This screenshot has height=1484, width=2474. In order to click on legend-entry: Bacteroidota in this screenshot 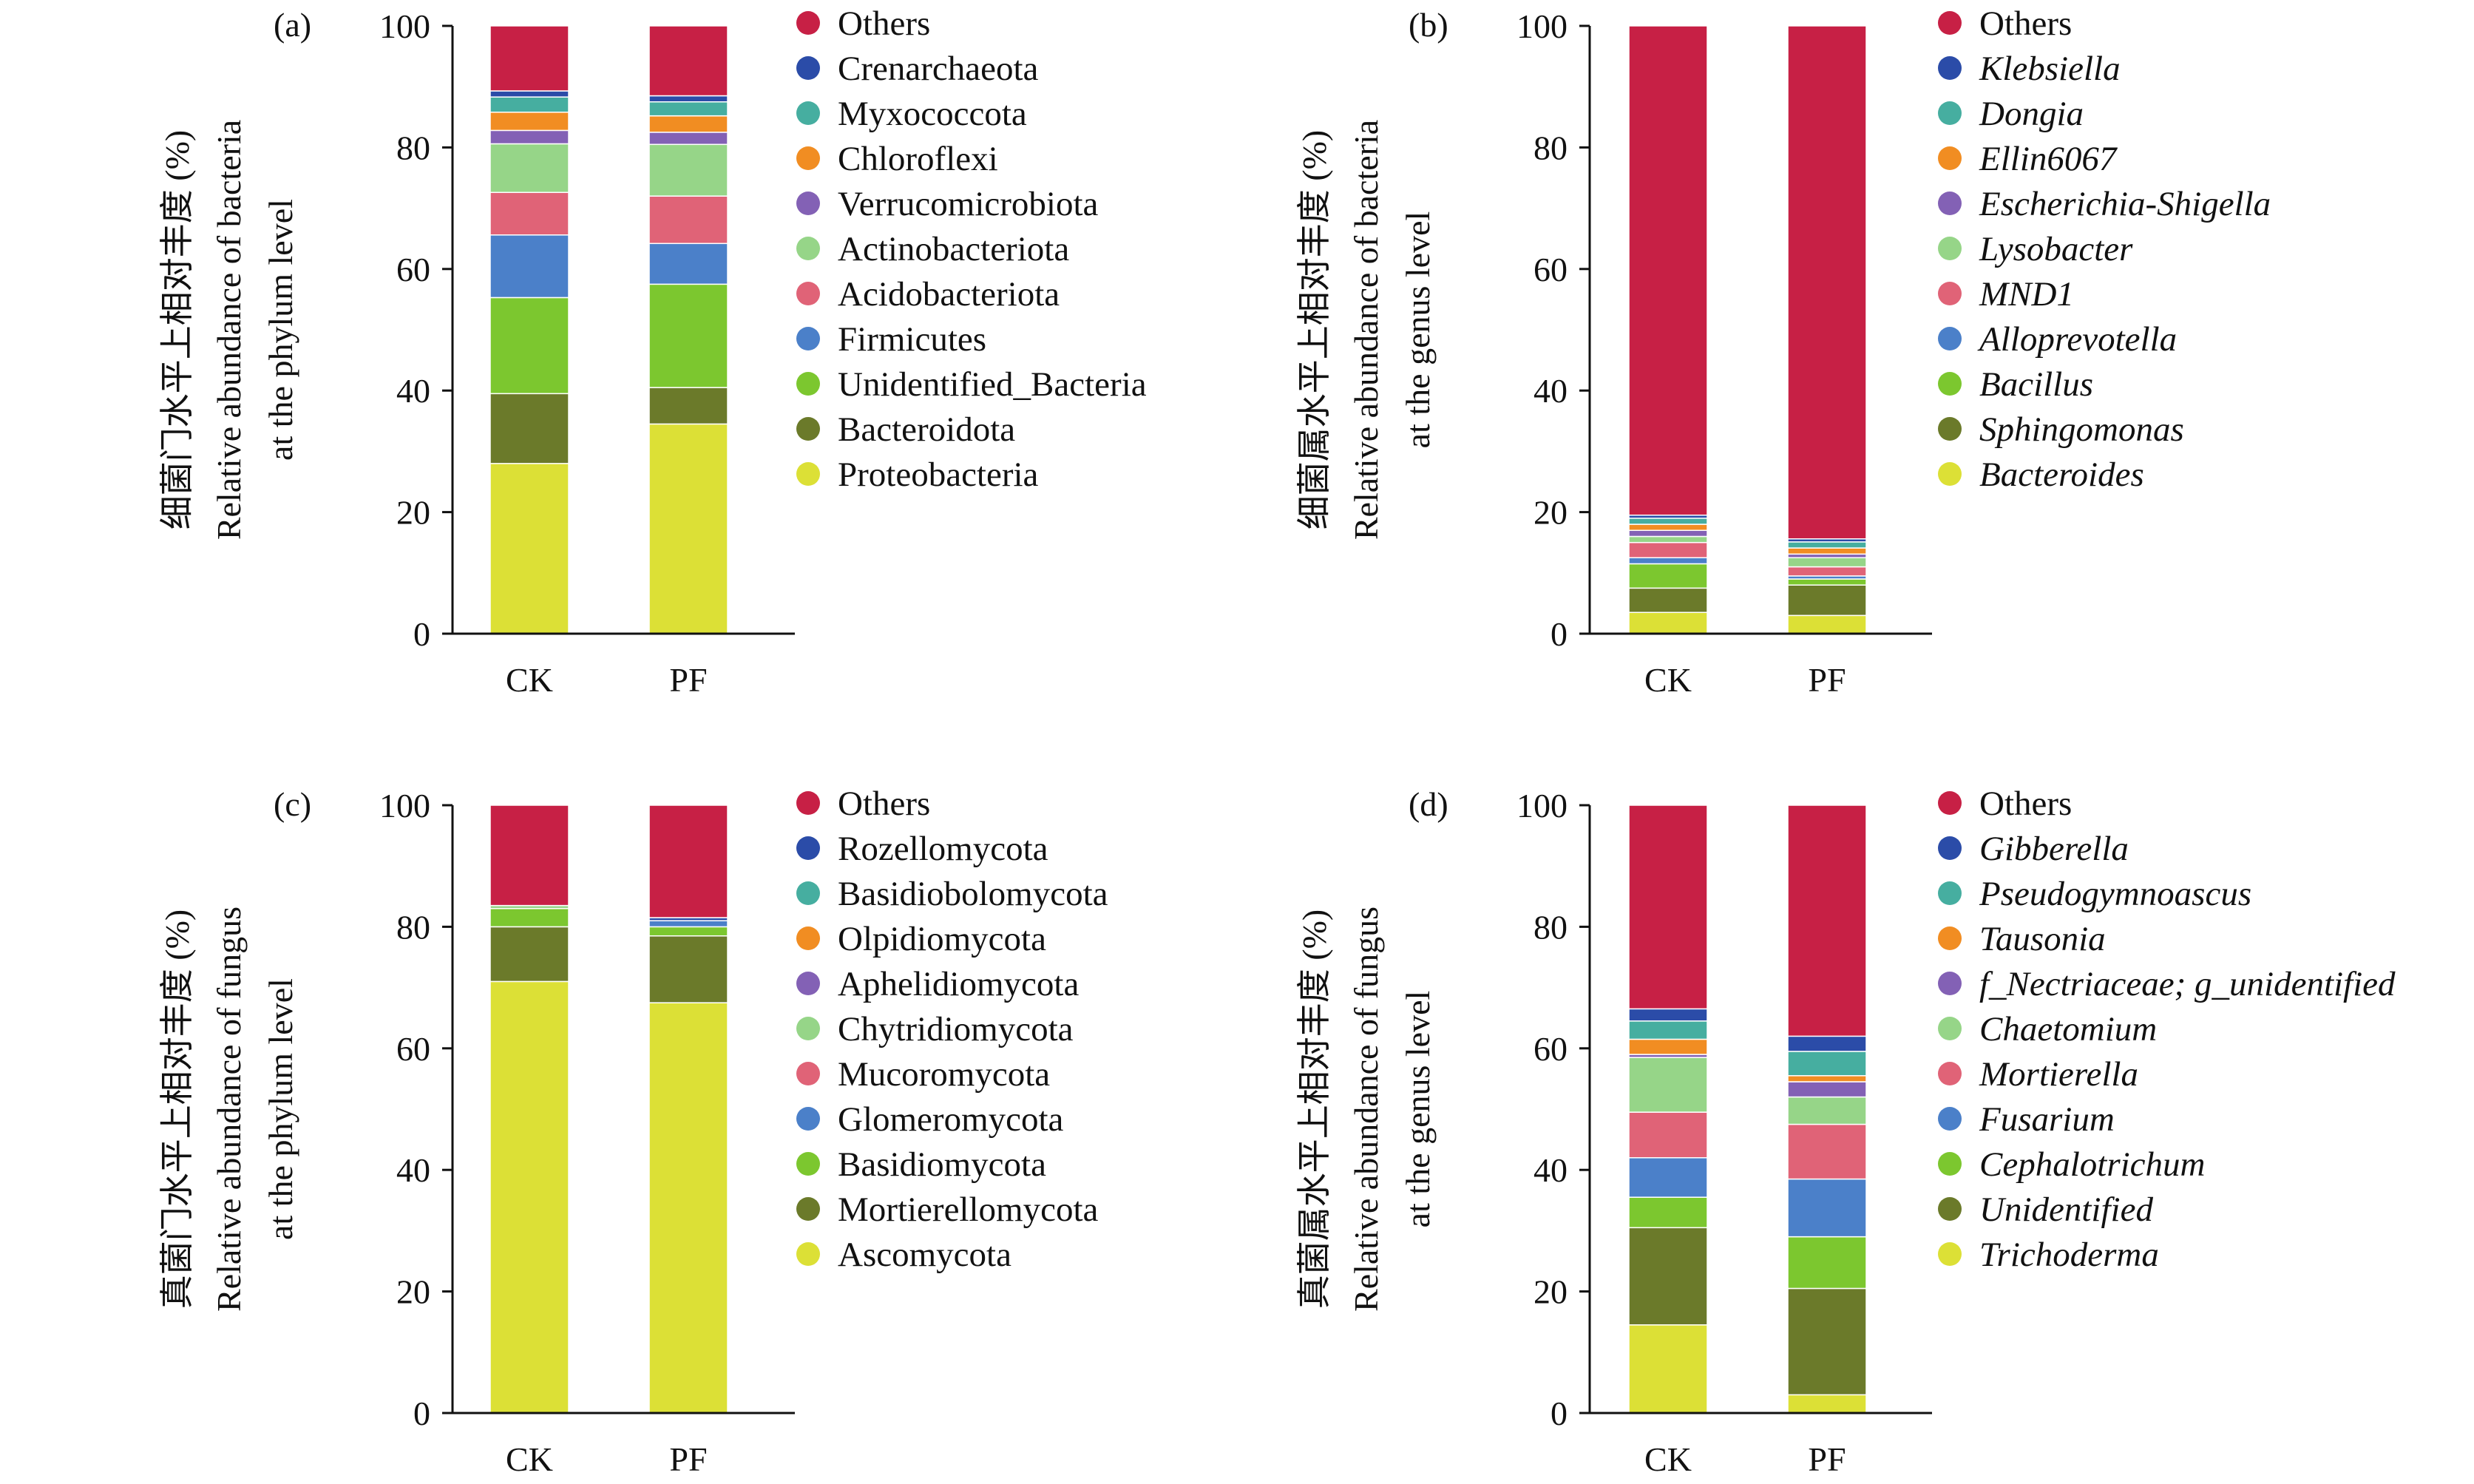, I will do `click(926, 429)`.